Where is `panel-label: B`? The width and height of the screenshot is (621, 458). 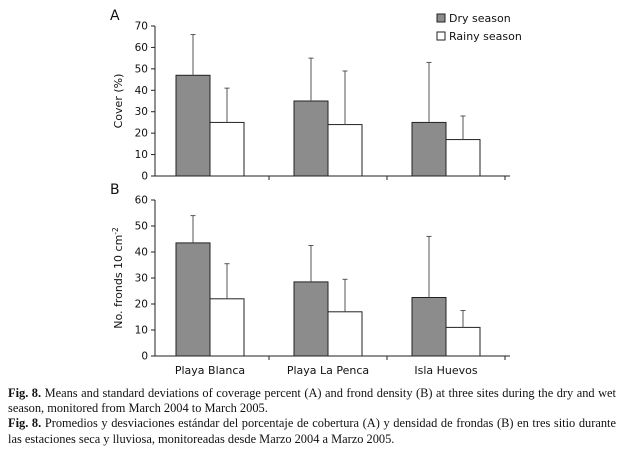 panel-label: B is located at coordinates (115, 190).